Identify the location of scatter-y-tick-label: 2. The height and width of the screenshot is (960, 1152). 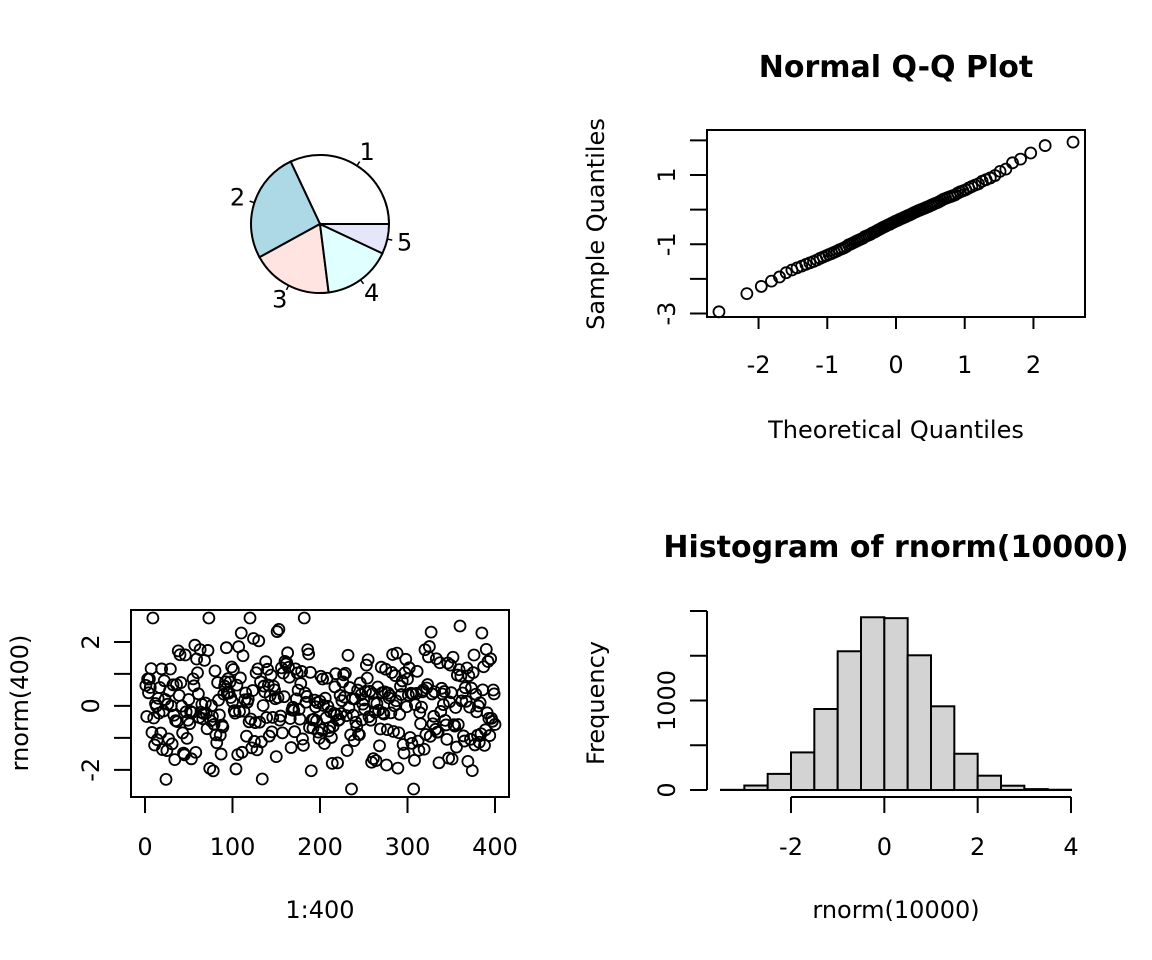
(91, 641).